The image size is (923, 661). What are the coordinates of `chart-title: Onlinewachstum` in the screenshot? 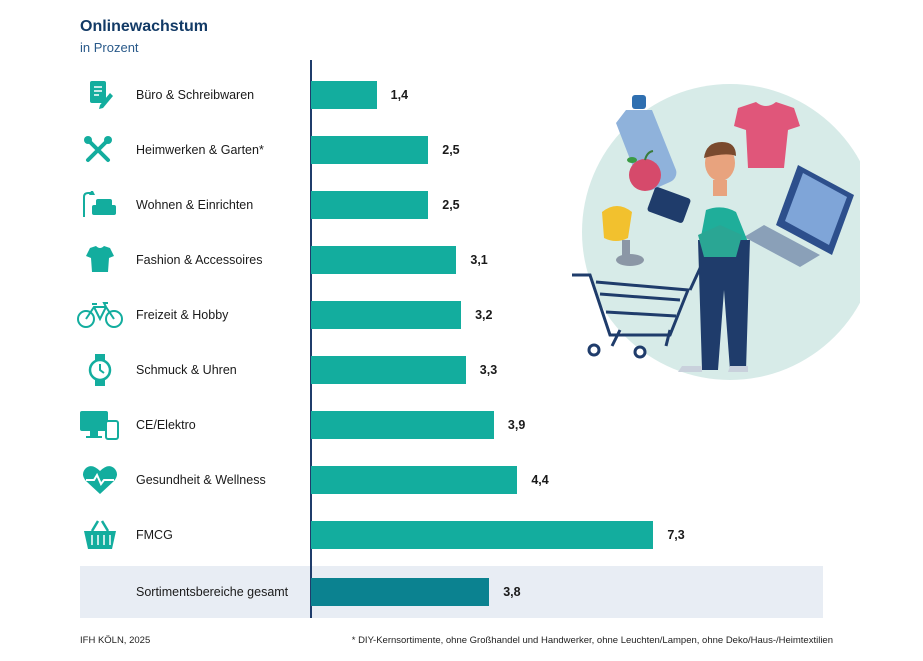 It's located at (144, 26).